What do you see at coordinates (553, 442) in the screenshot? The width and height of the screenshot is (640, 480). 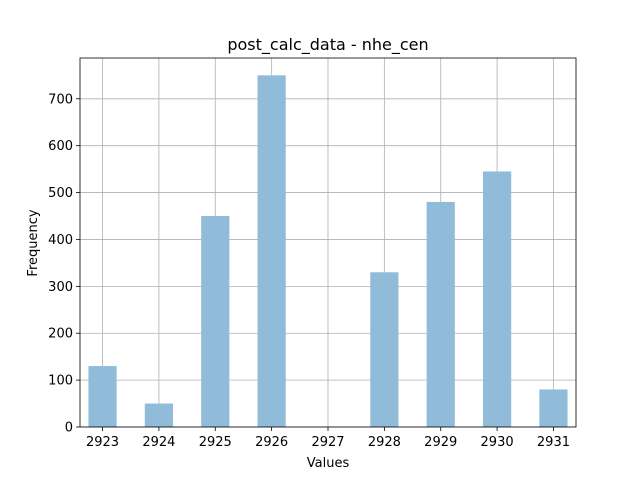 I see `x-tick-label: 2931` at bounding box center [553, 442].